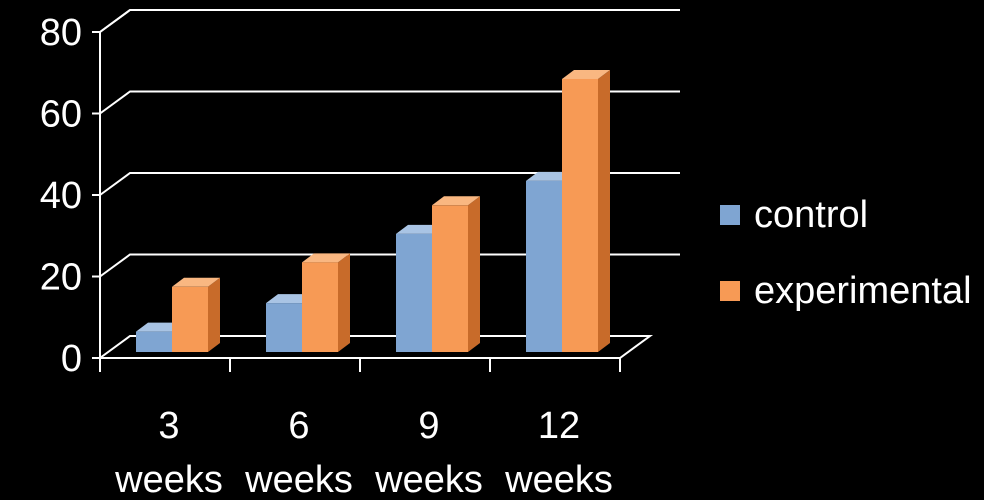 This screenshot has height=500, width=984. Describe the element at coordinates (61, 33) in the screenshot. I see `y-tick-label: 80` at that location.